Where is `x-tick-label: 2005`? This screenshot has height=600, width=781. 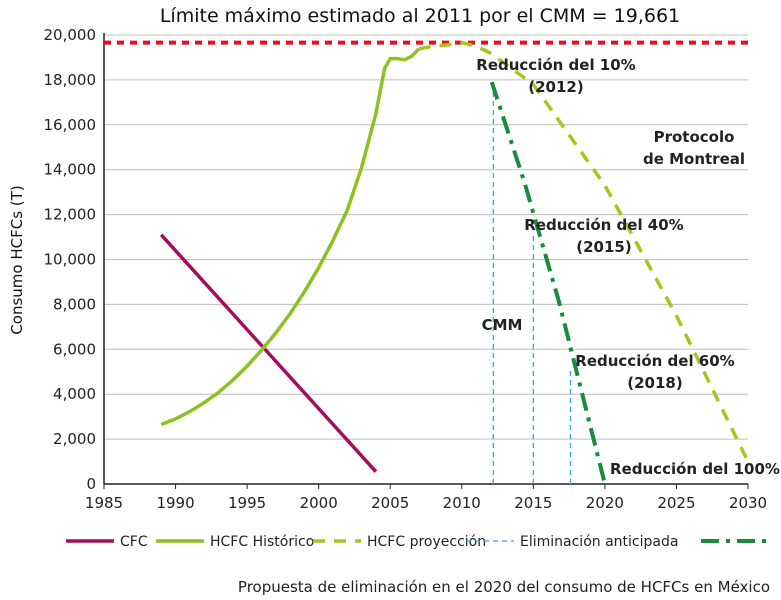 x-tick-label: 2005 is located at coordinates (390, 503).